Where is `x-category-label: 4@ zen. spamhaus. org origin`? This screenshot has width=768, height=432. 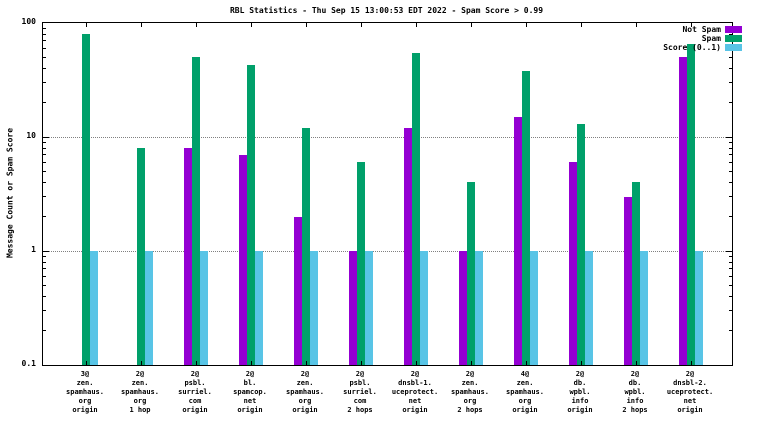
x-category-label: 4@ zen. spamhaus. org origin is located at coordinates (525, 392).